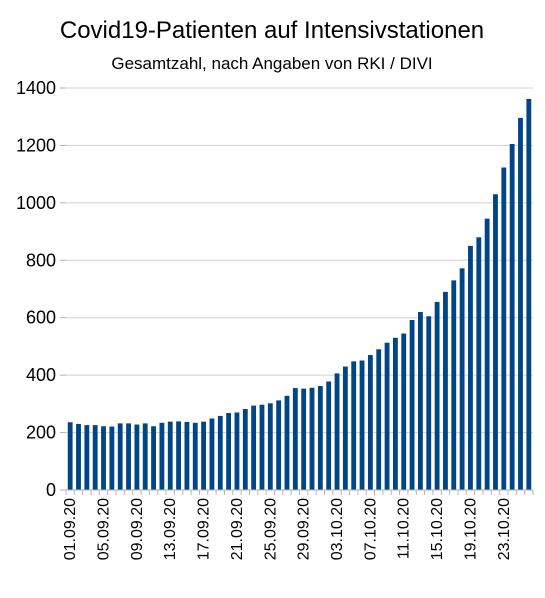  What do you see at coordinates (370, 422) in the screenshot?
I see `bar-07.10.20` at bounding box center [370, 422].